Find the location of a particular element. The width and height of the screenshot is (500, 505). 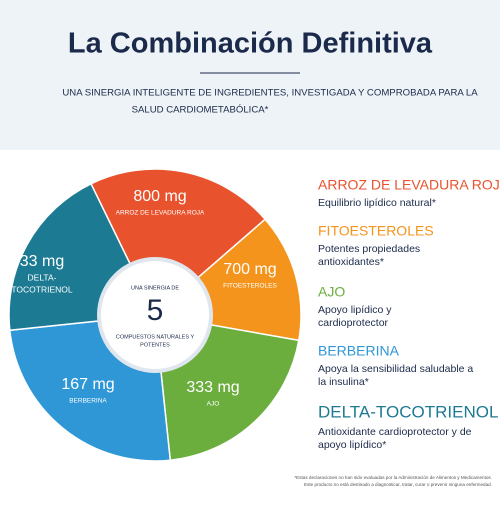

wheel-segment is located at coordinates (178, 242).